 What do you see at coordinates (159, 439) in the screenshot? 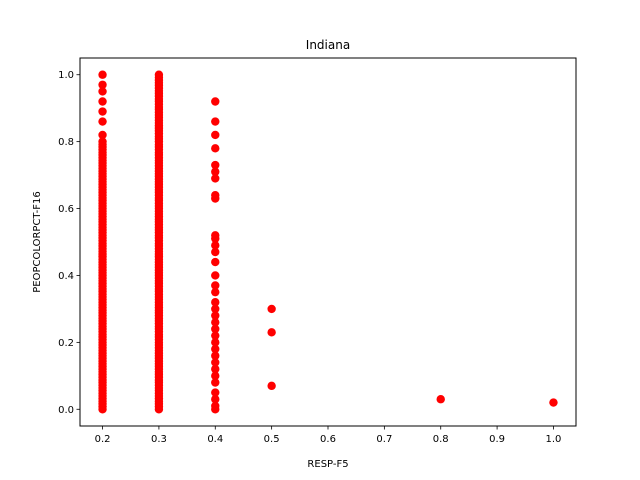
I see `x-tick-label: 0.3` at bounding box center [159, 439].